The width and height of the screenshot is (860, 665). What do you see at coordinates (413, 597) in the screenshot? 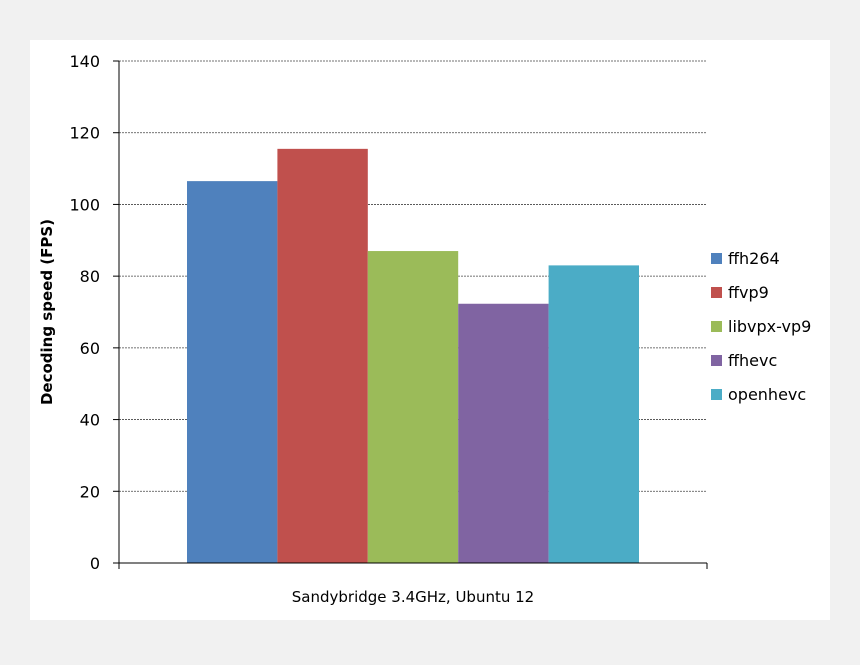
I see `x-axis-title: Sandybridge 3.4GHz, Ubuntu 12` at bounding box center [413, 597].